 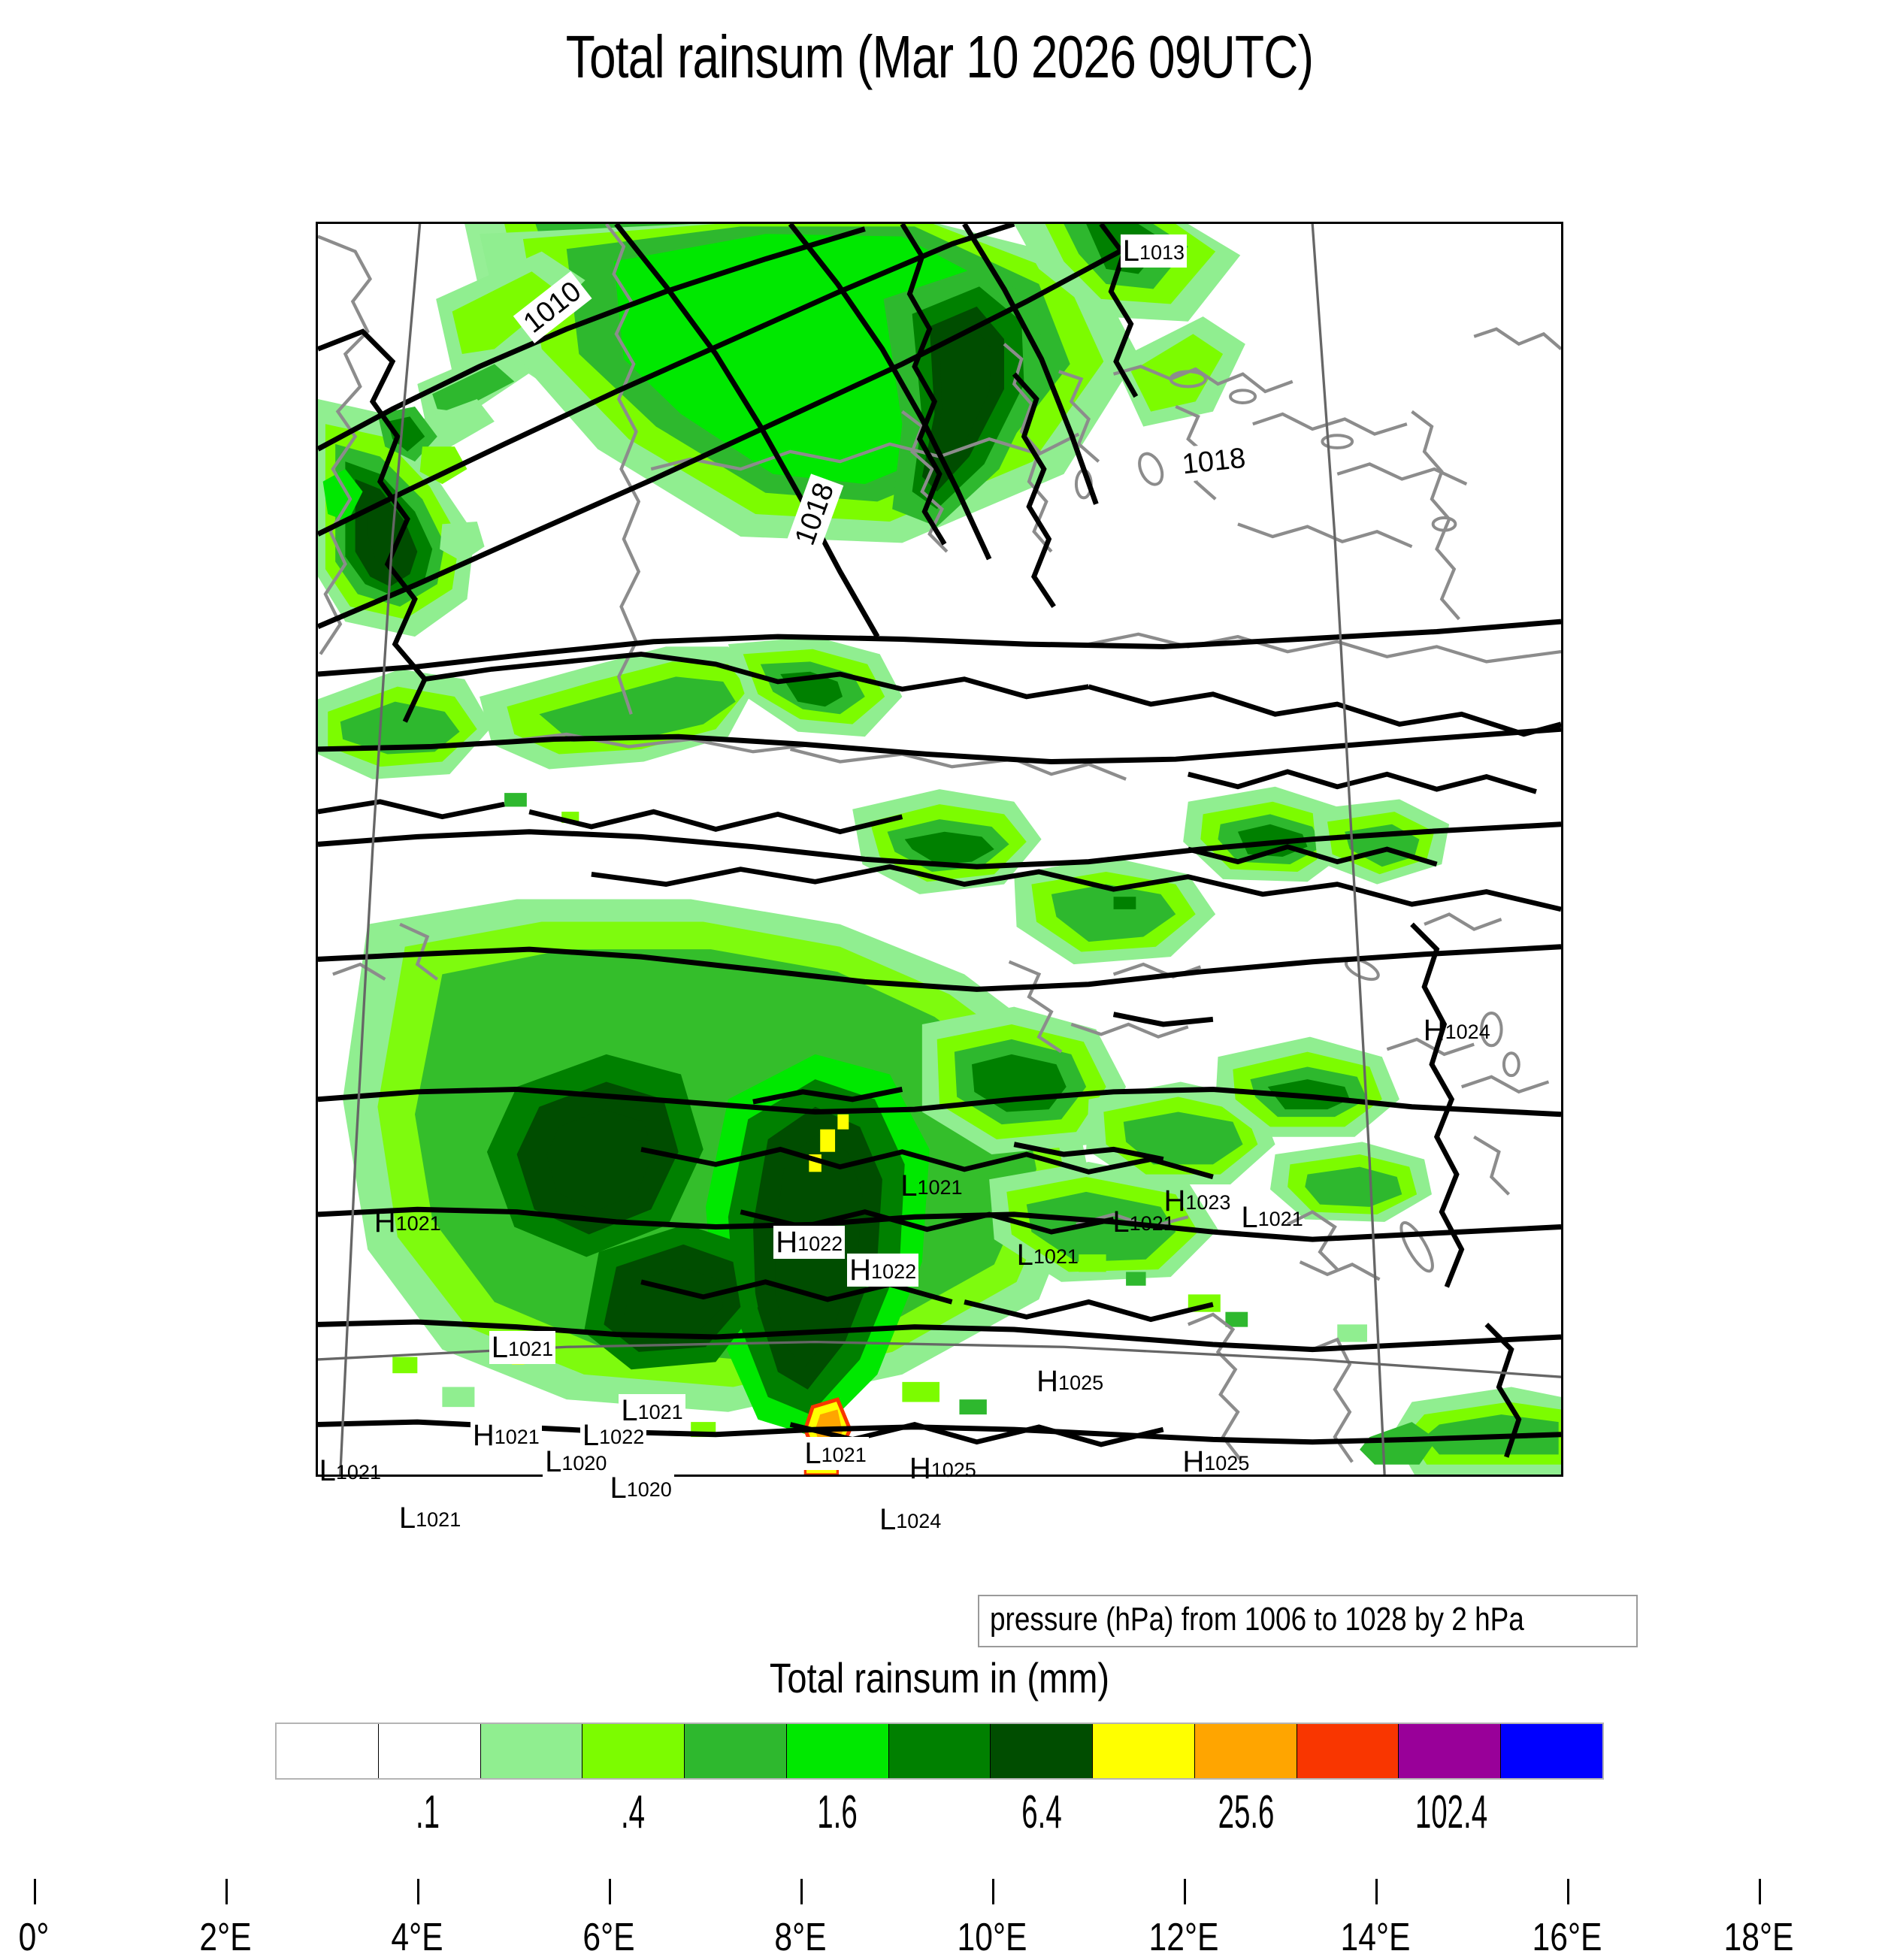 What do you see at coordinates (428, 1812) in the screenshot?
I see `colorbar-label-0: .1` at bounding box center [428, 1812].